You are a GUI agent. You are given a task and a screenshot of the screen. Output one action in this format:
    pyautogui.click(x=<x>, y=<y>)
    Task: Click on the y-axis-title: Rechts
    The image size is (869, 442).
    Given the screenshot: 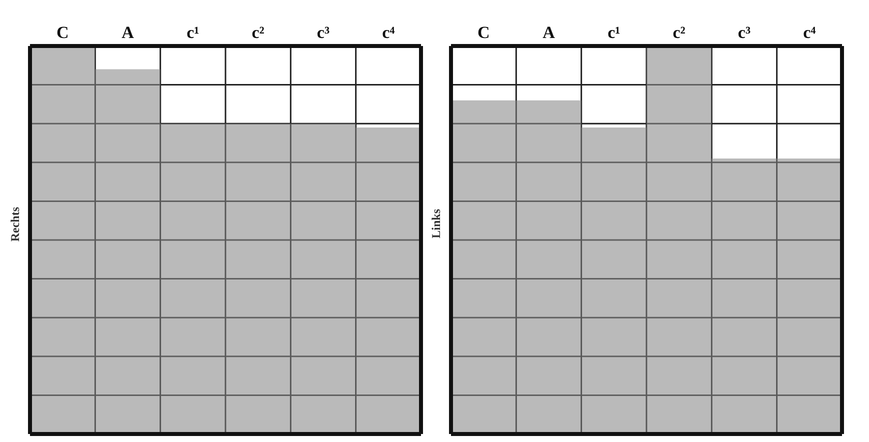 What is the action you would take?
    pyautogui.click(x=15, y=224)
    